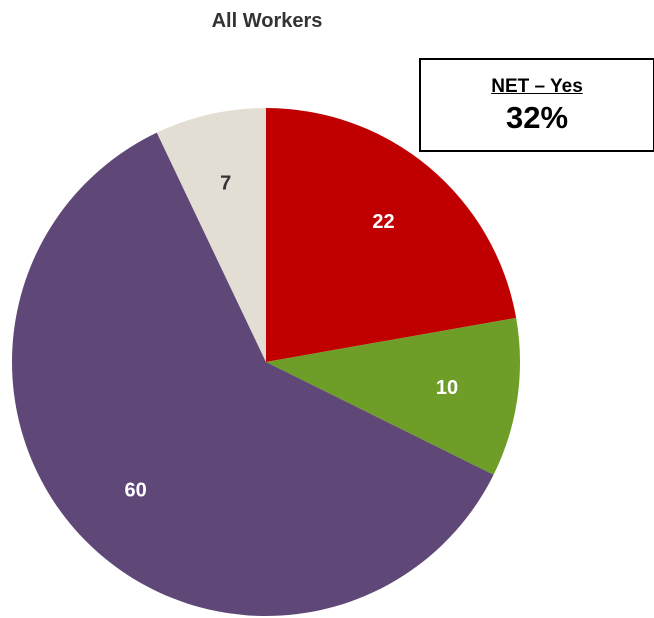  I want to click on net-yes-value: 32%, so click(537, 117).